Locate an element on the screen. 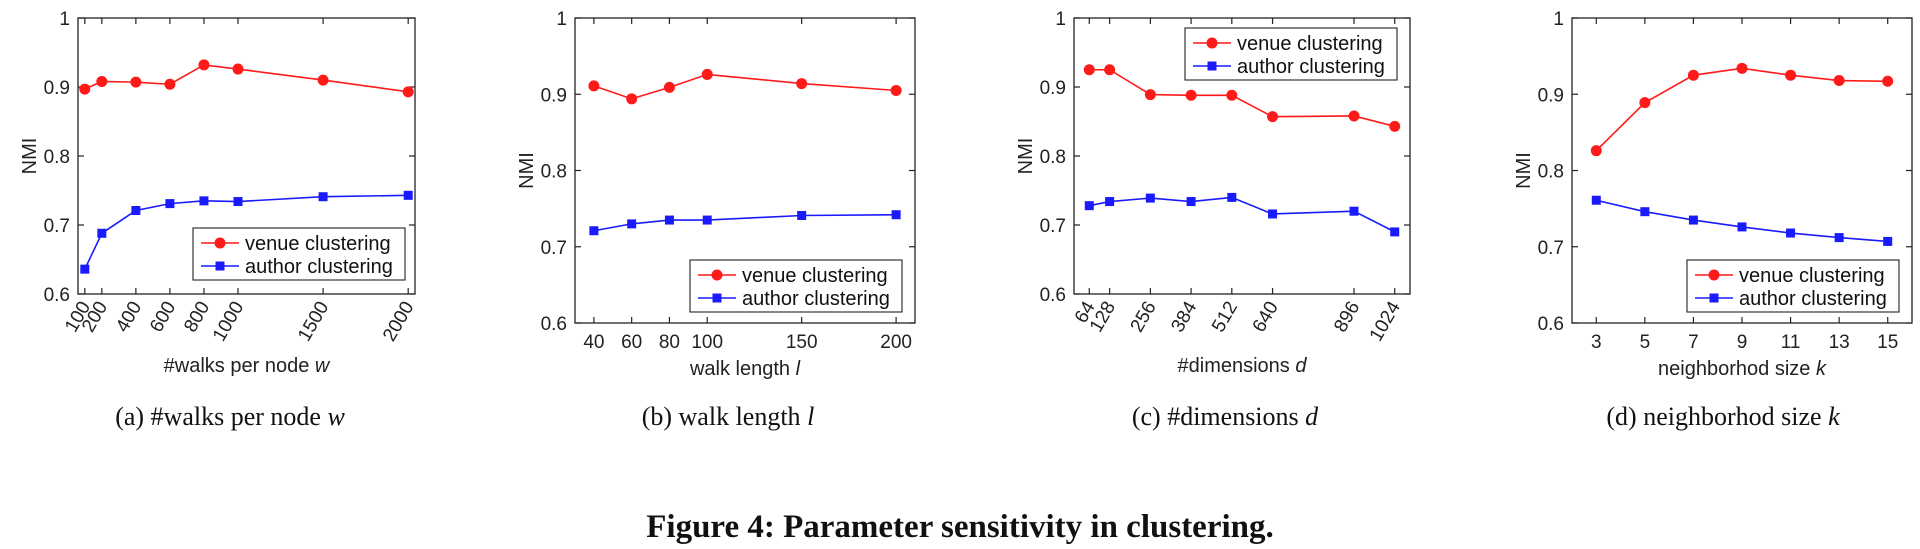 The width and height of the screenshot is (1920, 549). x-axis-label-var: d is located at coordinates (1301, 366).